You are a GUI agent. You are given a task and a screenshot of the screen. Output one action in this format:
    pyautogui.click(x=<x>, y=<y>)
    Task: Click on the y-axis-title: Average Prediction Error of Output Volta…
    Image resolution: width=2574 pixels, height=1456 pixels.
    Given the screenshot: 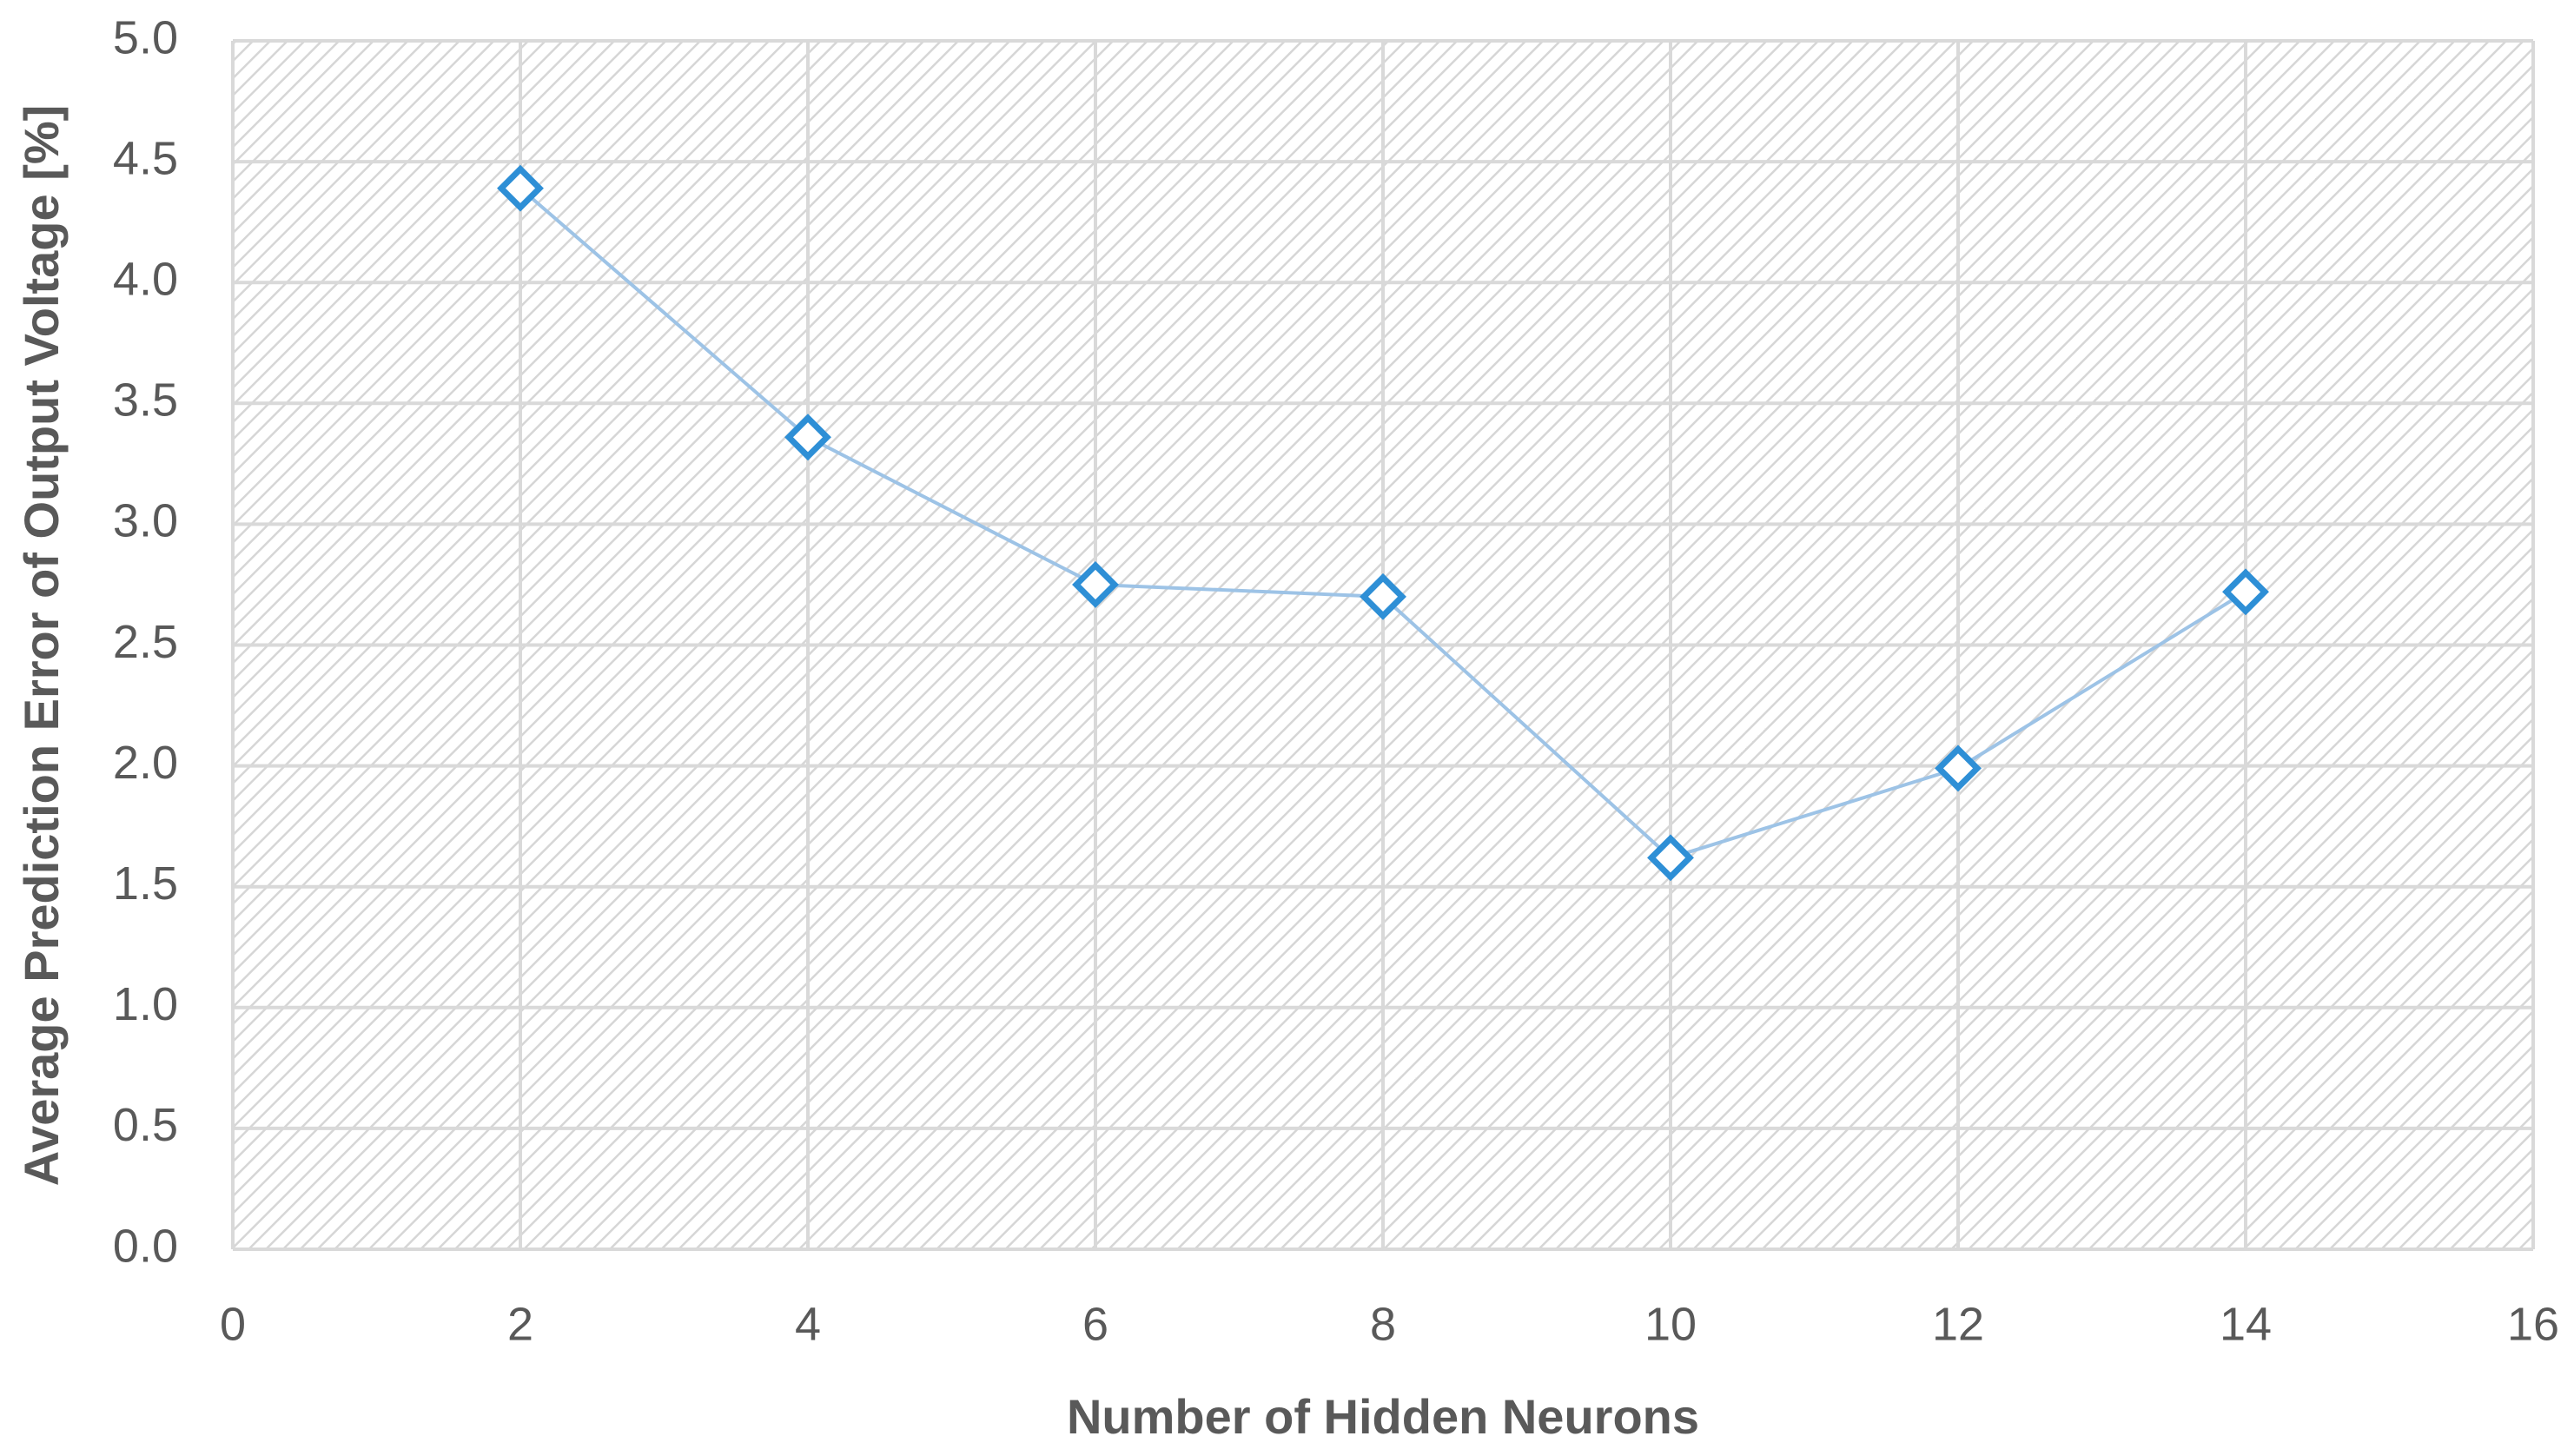 What is the action you would take?
    pyautogui.click(x=41, y=646)
    